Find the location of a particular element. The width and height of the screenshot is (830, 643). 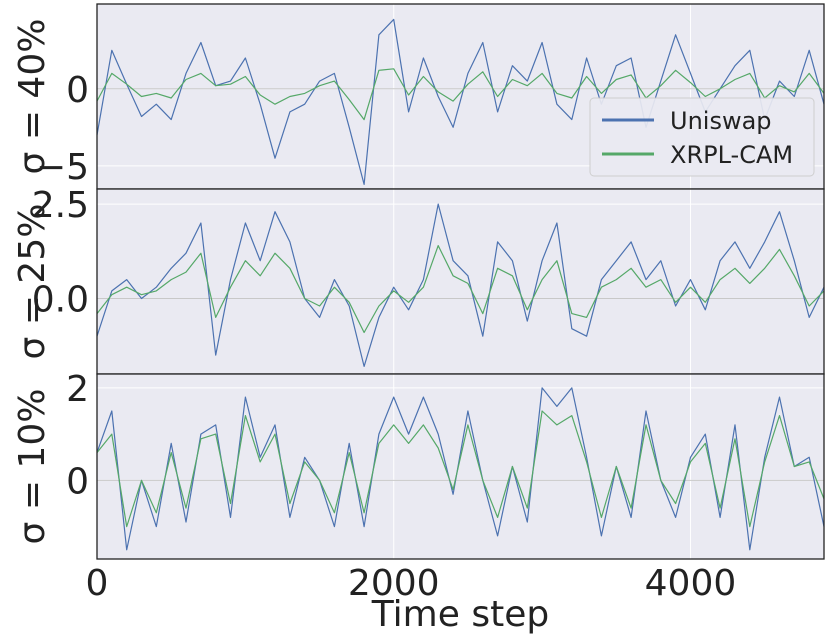

y-tick-label: 2.5 is located at coordinates (60, 205).